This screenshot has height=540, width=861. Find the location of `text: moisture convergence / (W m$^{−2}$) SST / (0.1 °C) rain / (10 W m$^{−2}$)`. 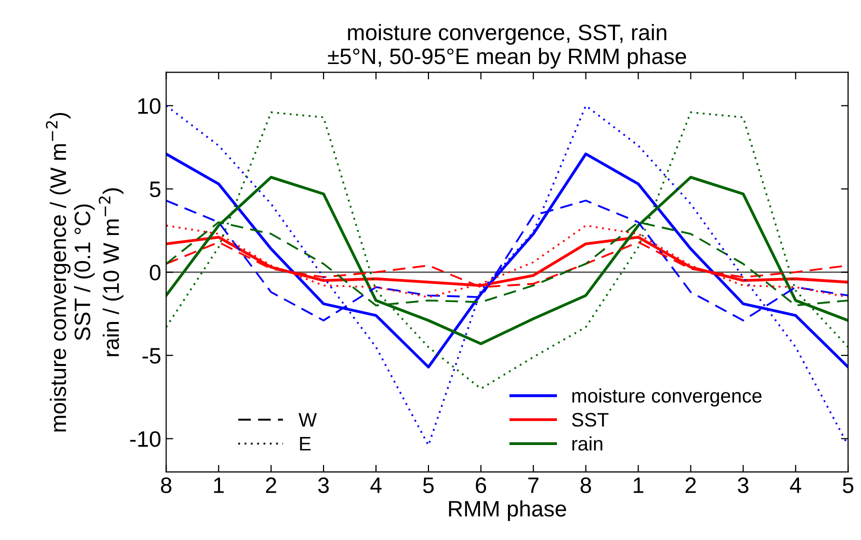

text: moisture convergence / (W m$^{−2}$) SST / (0.1 °C) rain / (10 W m$^{−2}$) is located at coordinates (85, 272).